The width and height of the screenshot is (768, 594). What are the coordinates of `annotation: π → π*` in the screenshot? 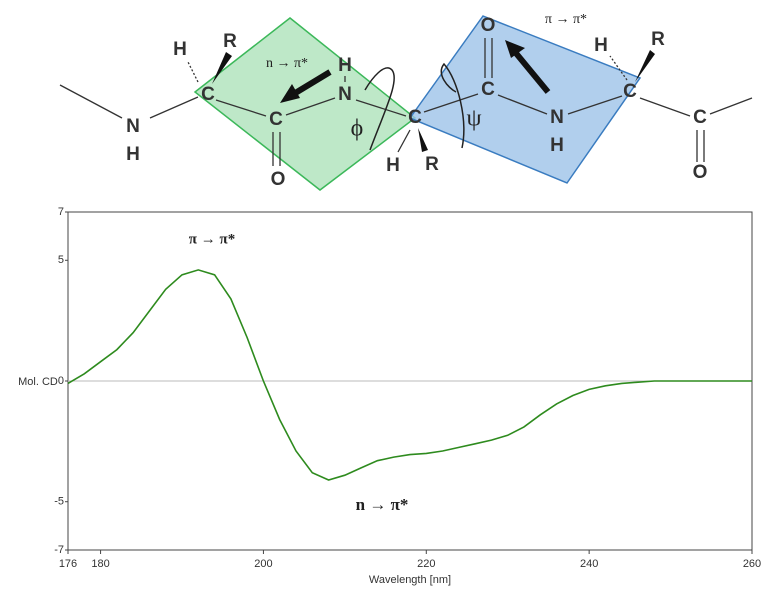 It's located at (212, 239).